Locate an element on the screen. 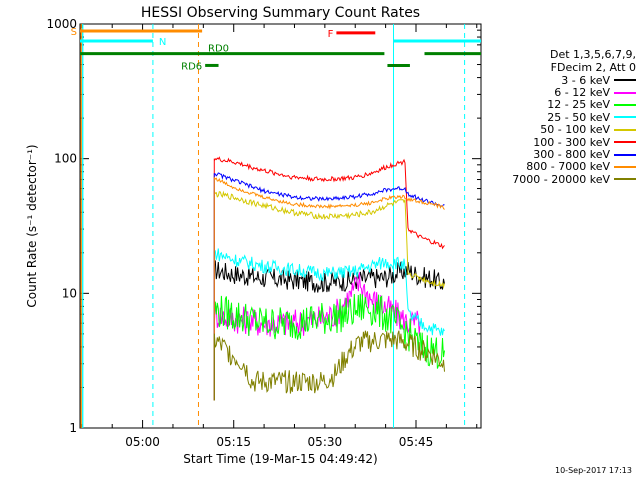 This screenshot has height=480, width=640. legend-entry: 25 - 50 keV is located at coordinates (553, 117).